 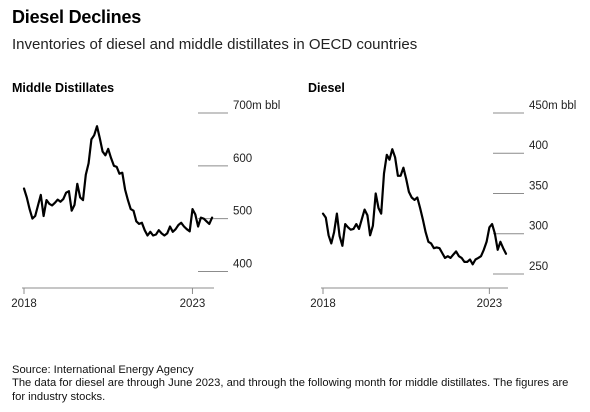 What do you see at coordinates (538, 267) in the screenshot?
I see `y-tick-label: 250` at bounding box center [538, 267].